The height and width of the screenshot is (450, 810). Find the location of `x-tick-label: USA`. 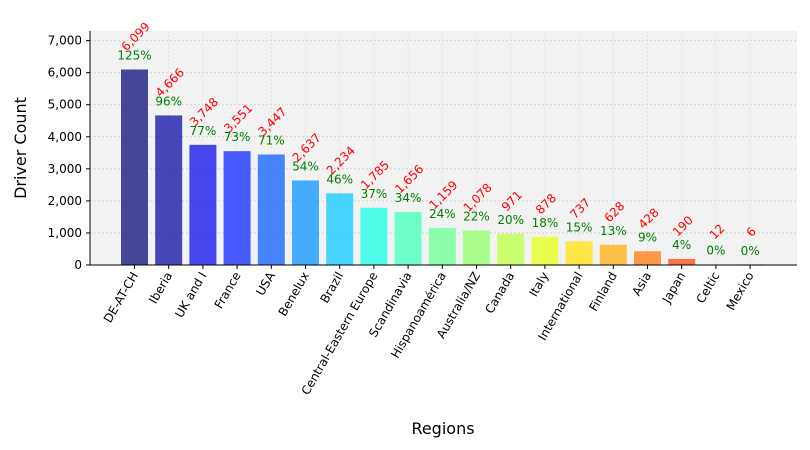

x-tick-label: USA is located at coordinates (265, 283).